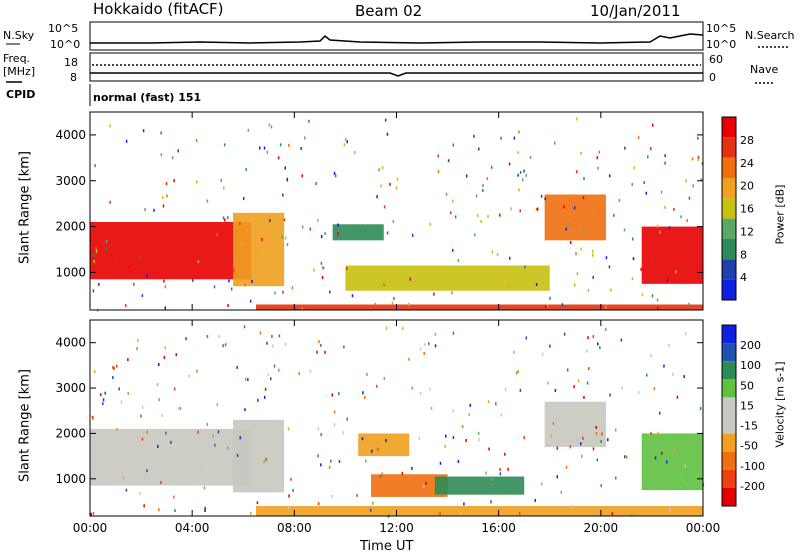 The height and width of the screenshot is (554, 800). I want to click on velocity-colorbar-tick: 100, so click(750, 365).